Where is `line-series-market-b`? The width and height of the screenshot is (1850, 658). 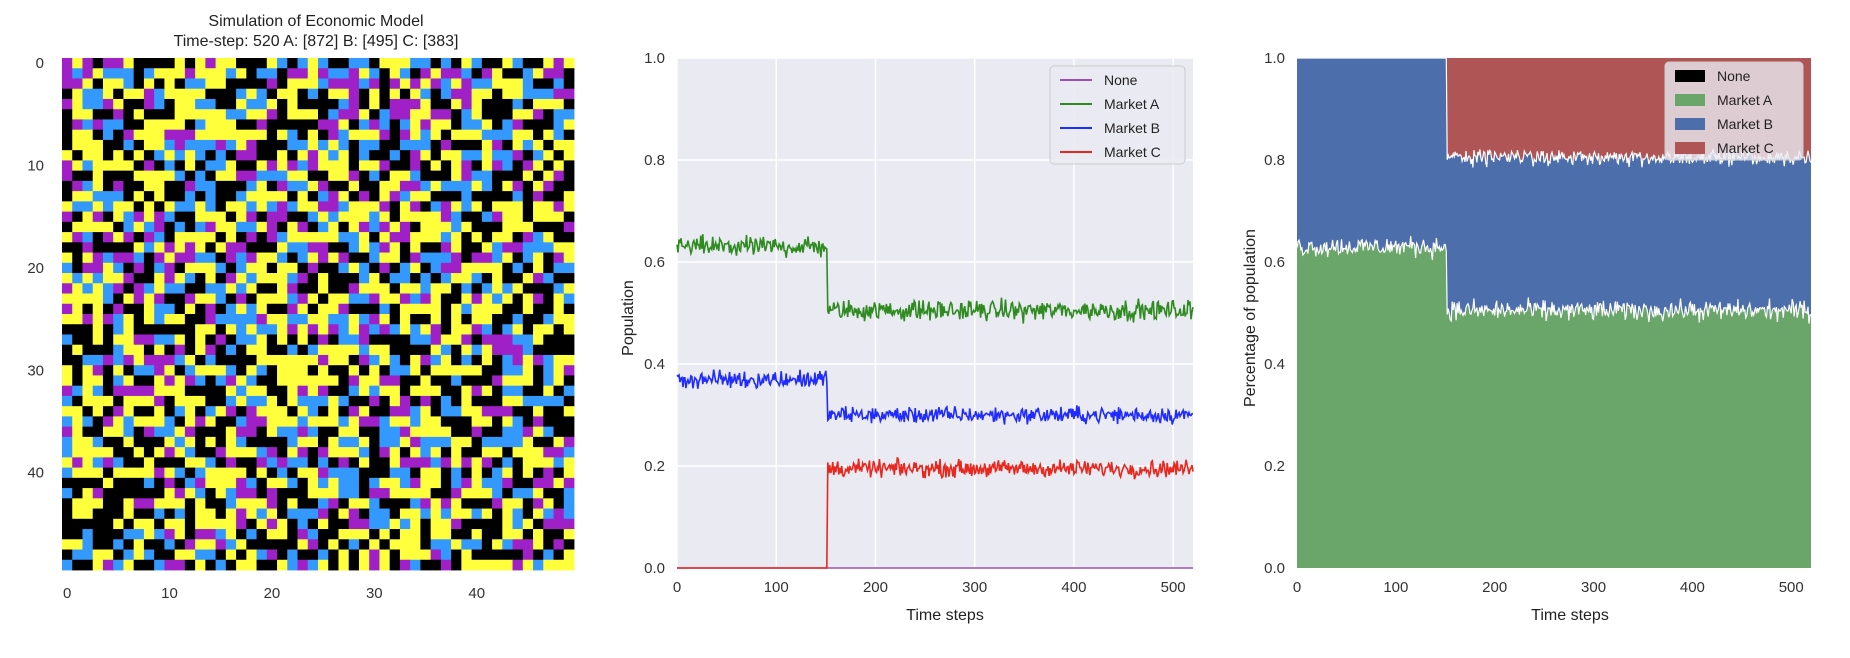 line-series-market-b is located at coordinates (935, 397).